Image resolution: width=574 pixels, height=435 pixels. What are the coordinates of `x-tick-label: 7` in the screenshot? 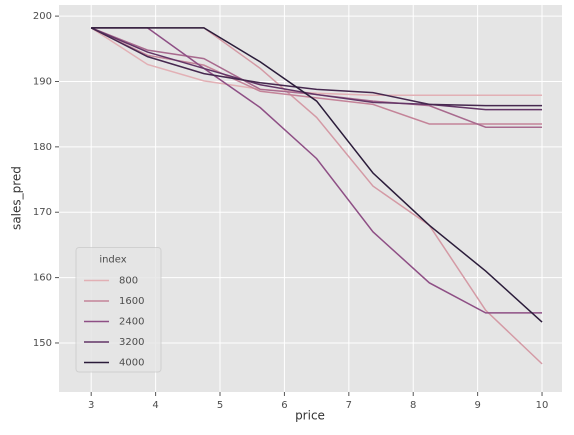 It's located at (349, 405).